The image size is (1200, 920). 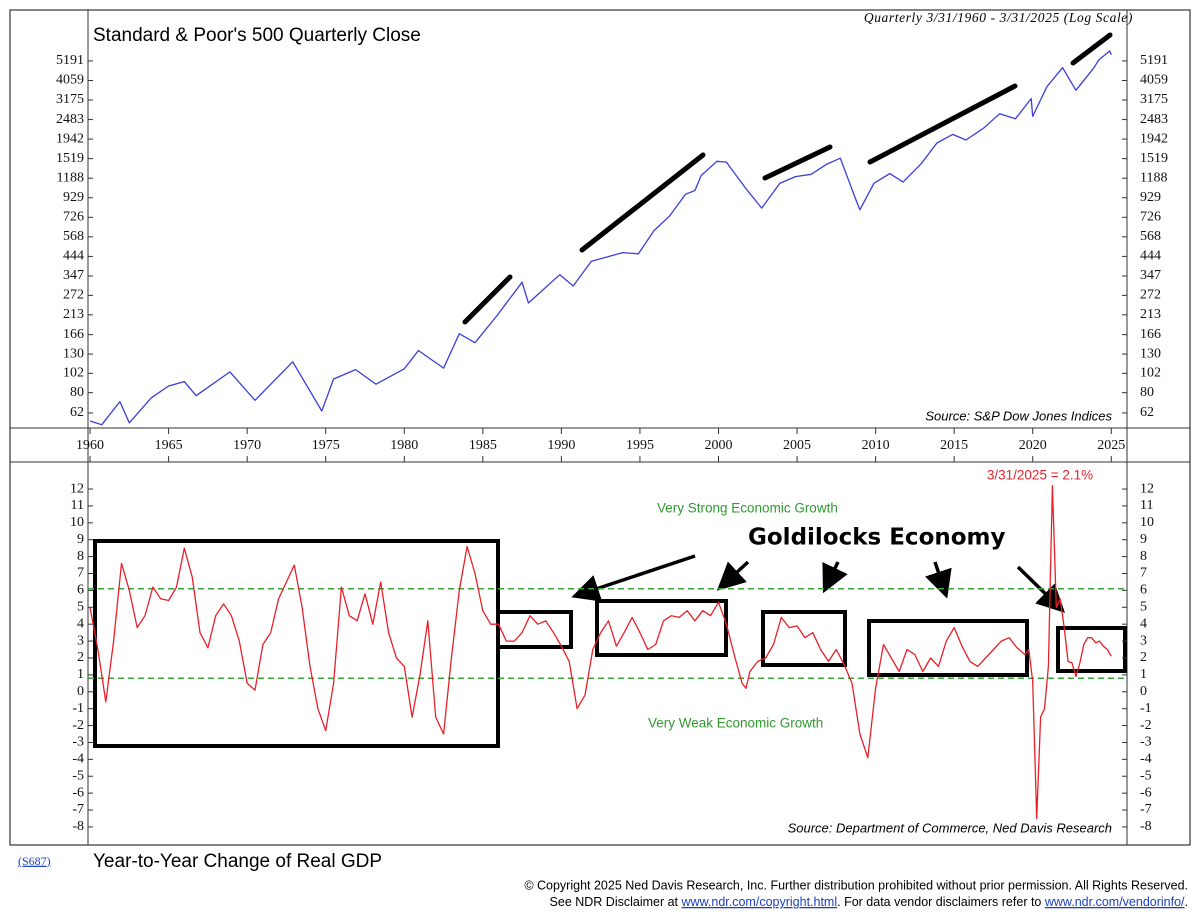 I want to click on x-tick-label: 1990, so click(x=561, y=445).